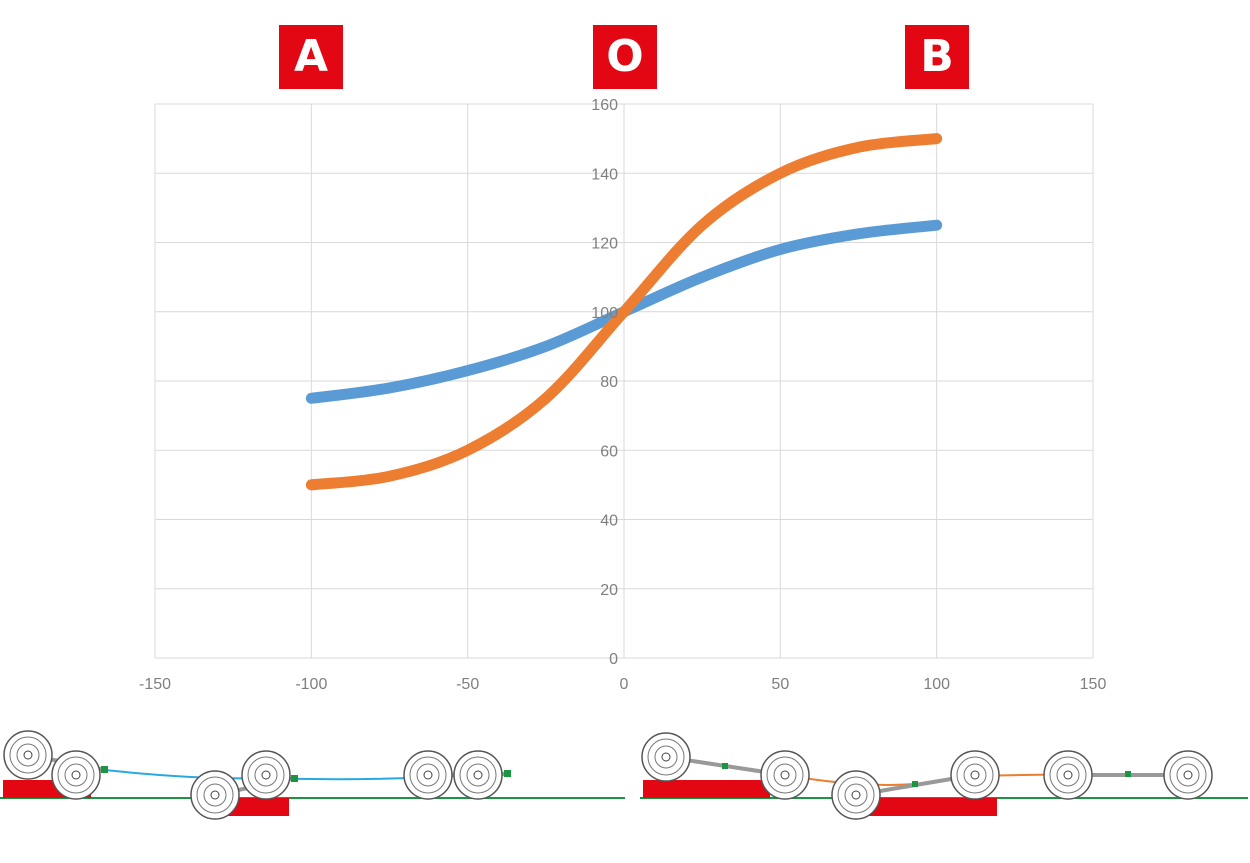 The image size is (1250, 863). Describe the element at coordinates (155, 684) in the screenshot. I see `x-tick-label: -150` at that location.